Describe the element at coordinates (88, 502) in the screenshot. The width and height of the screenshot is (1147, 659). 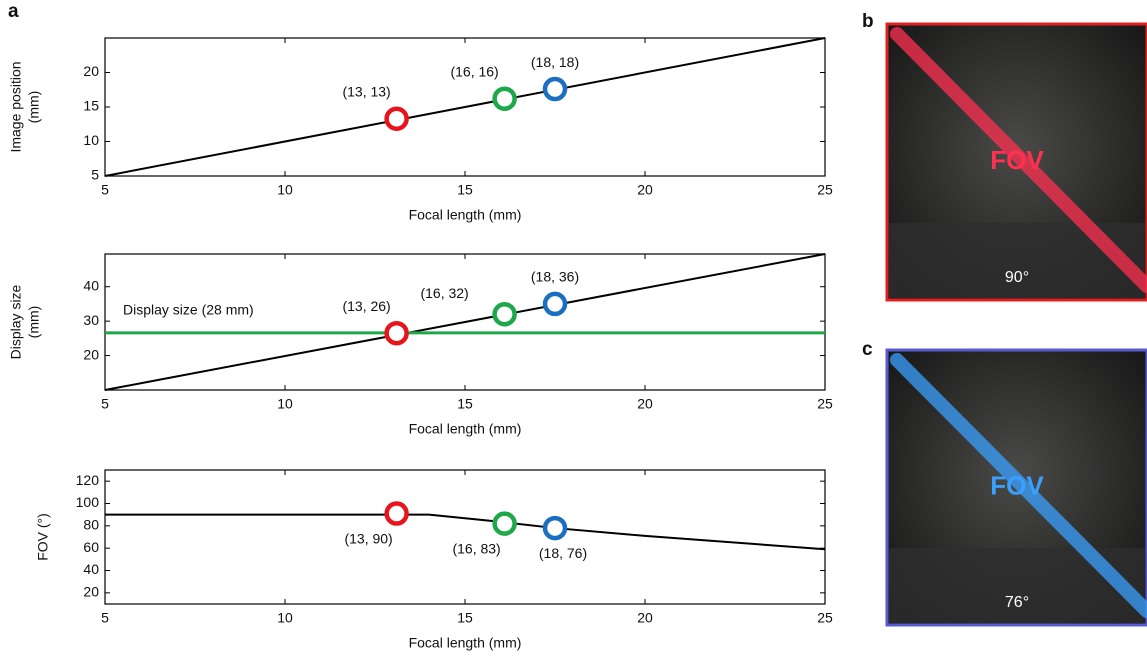
I see `y-tick-label: 100` at that location.